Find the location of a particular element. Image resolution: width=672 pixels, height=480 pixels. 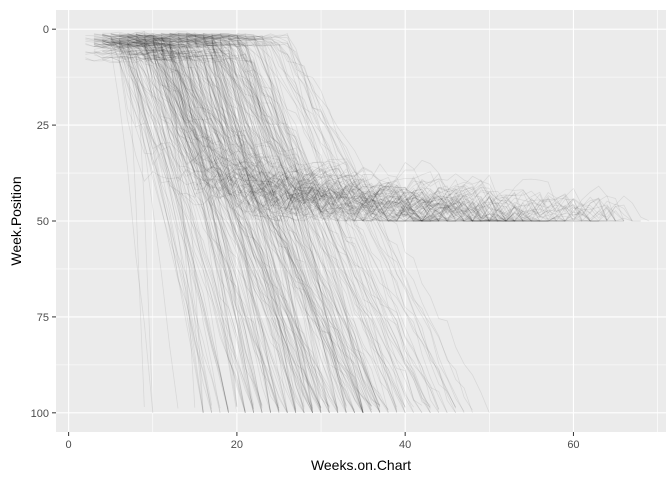

y-tick-label: 75 is located at coordinates (43, 318).